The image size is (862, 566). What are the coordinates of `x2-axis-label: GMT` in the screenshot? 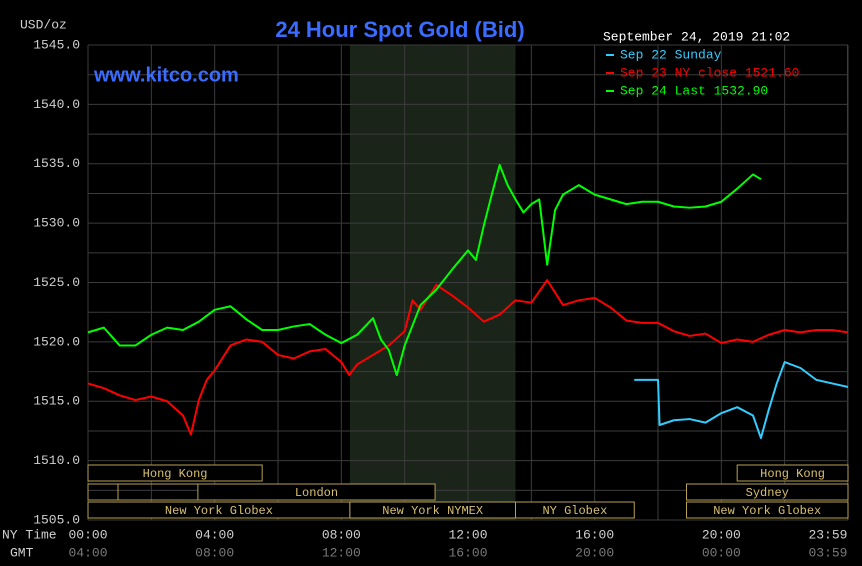 It's located at (22, 552).